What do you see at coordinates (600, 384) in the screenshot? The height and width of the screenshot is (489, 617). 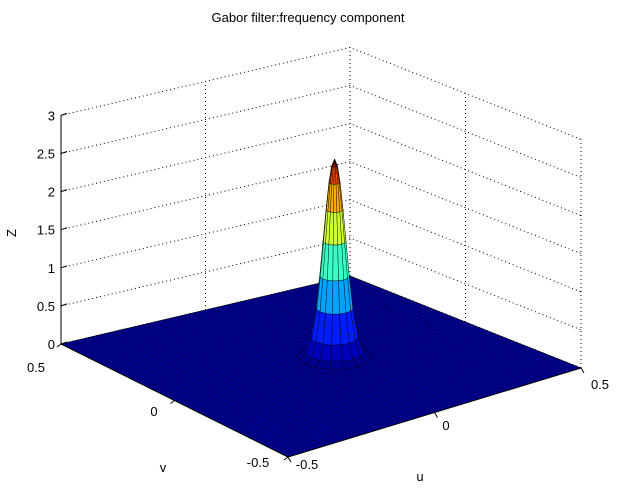 I see `u-tick-label: 0.5` at bounding box center [600, 384].